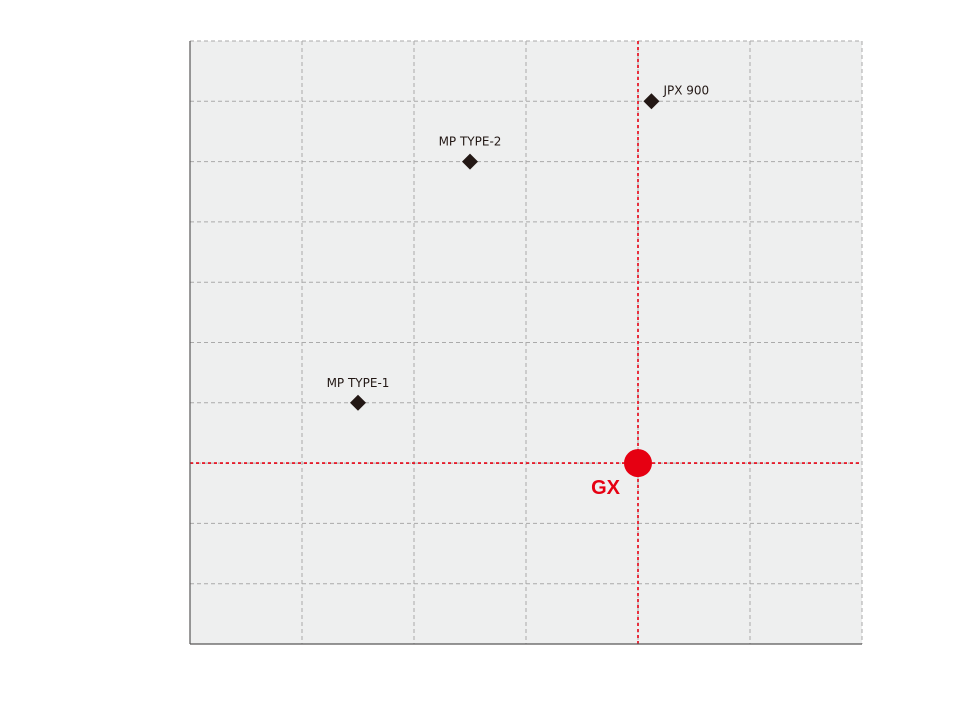 This screenshot has width=980, height=702. Describe the element at coordinates (685, 90) in the screenshot. I see `data-point-label: JPX 900` at that location.